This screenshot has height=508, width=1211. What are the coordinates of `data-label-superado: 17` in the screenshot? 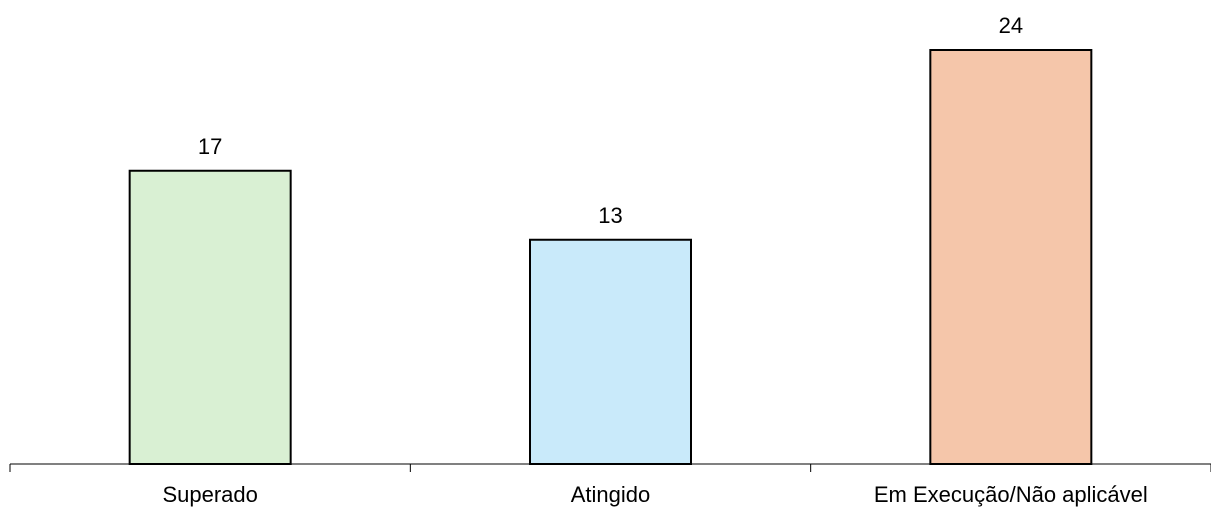 It's located at (210, 146).